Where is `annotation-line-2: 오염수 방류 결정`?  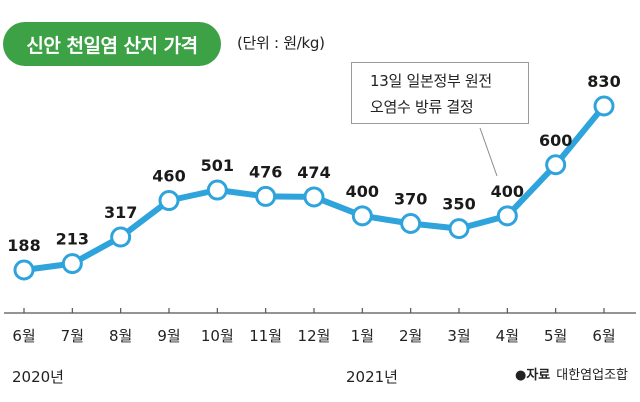 annotation-line-2: 오염수 방류 결정 is located at coordinates (422, 107).